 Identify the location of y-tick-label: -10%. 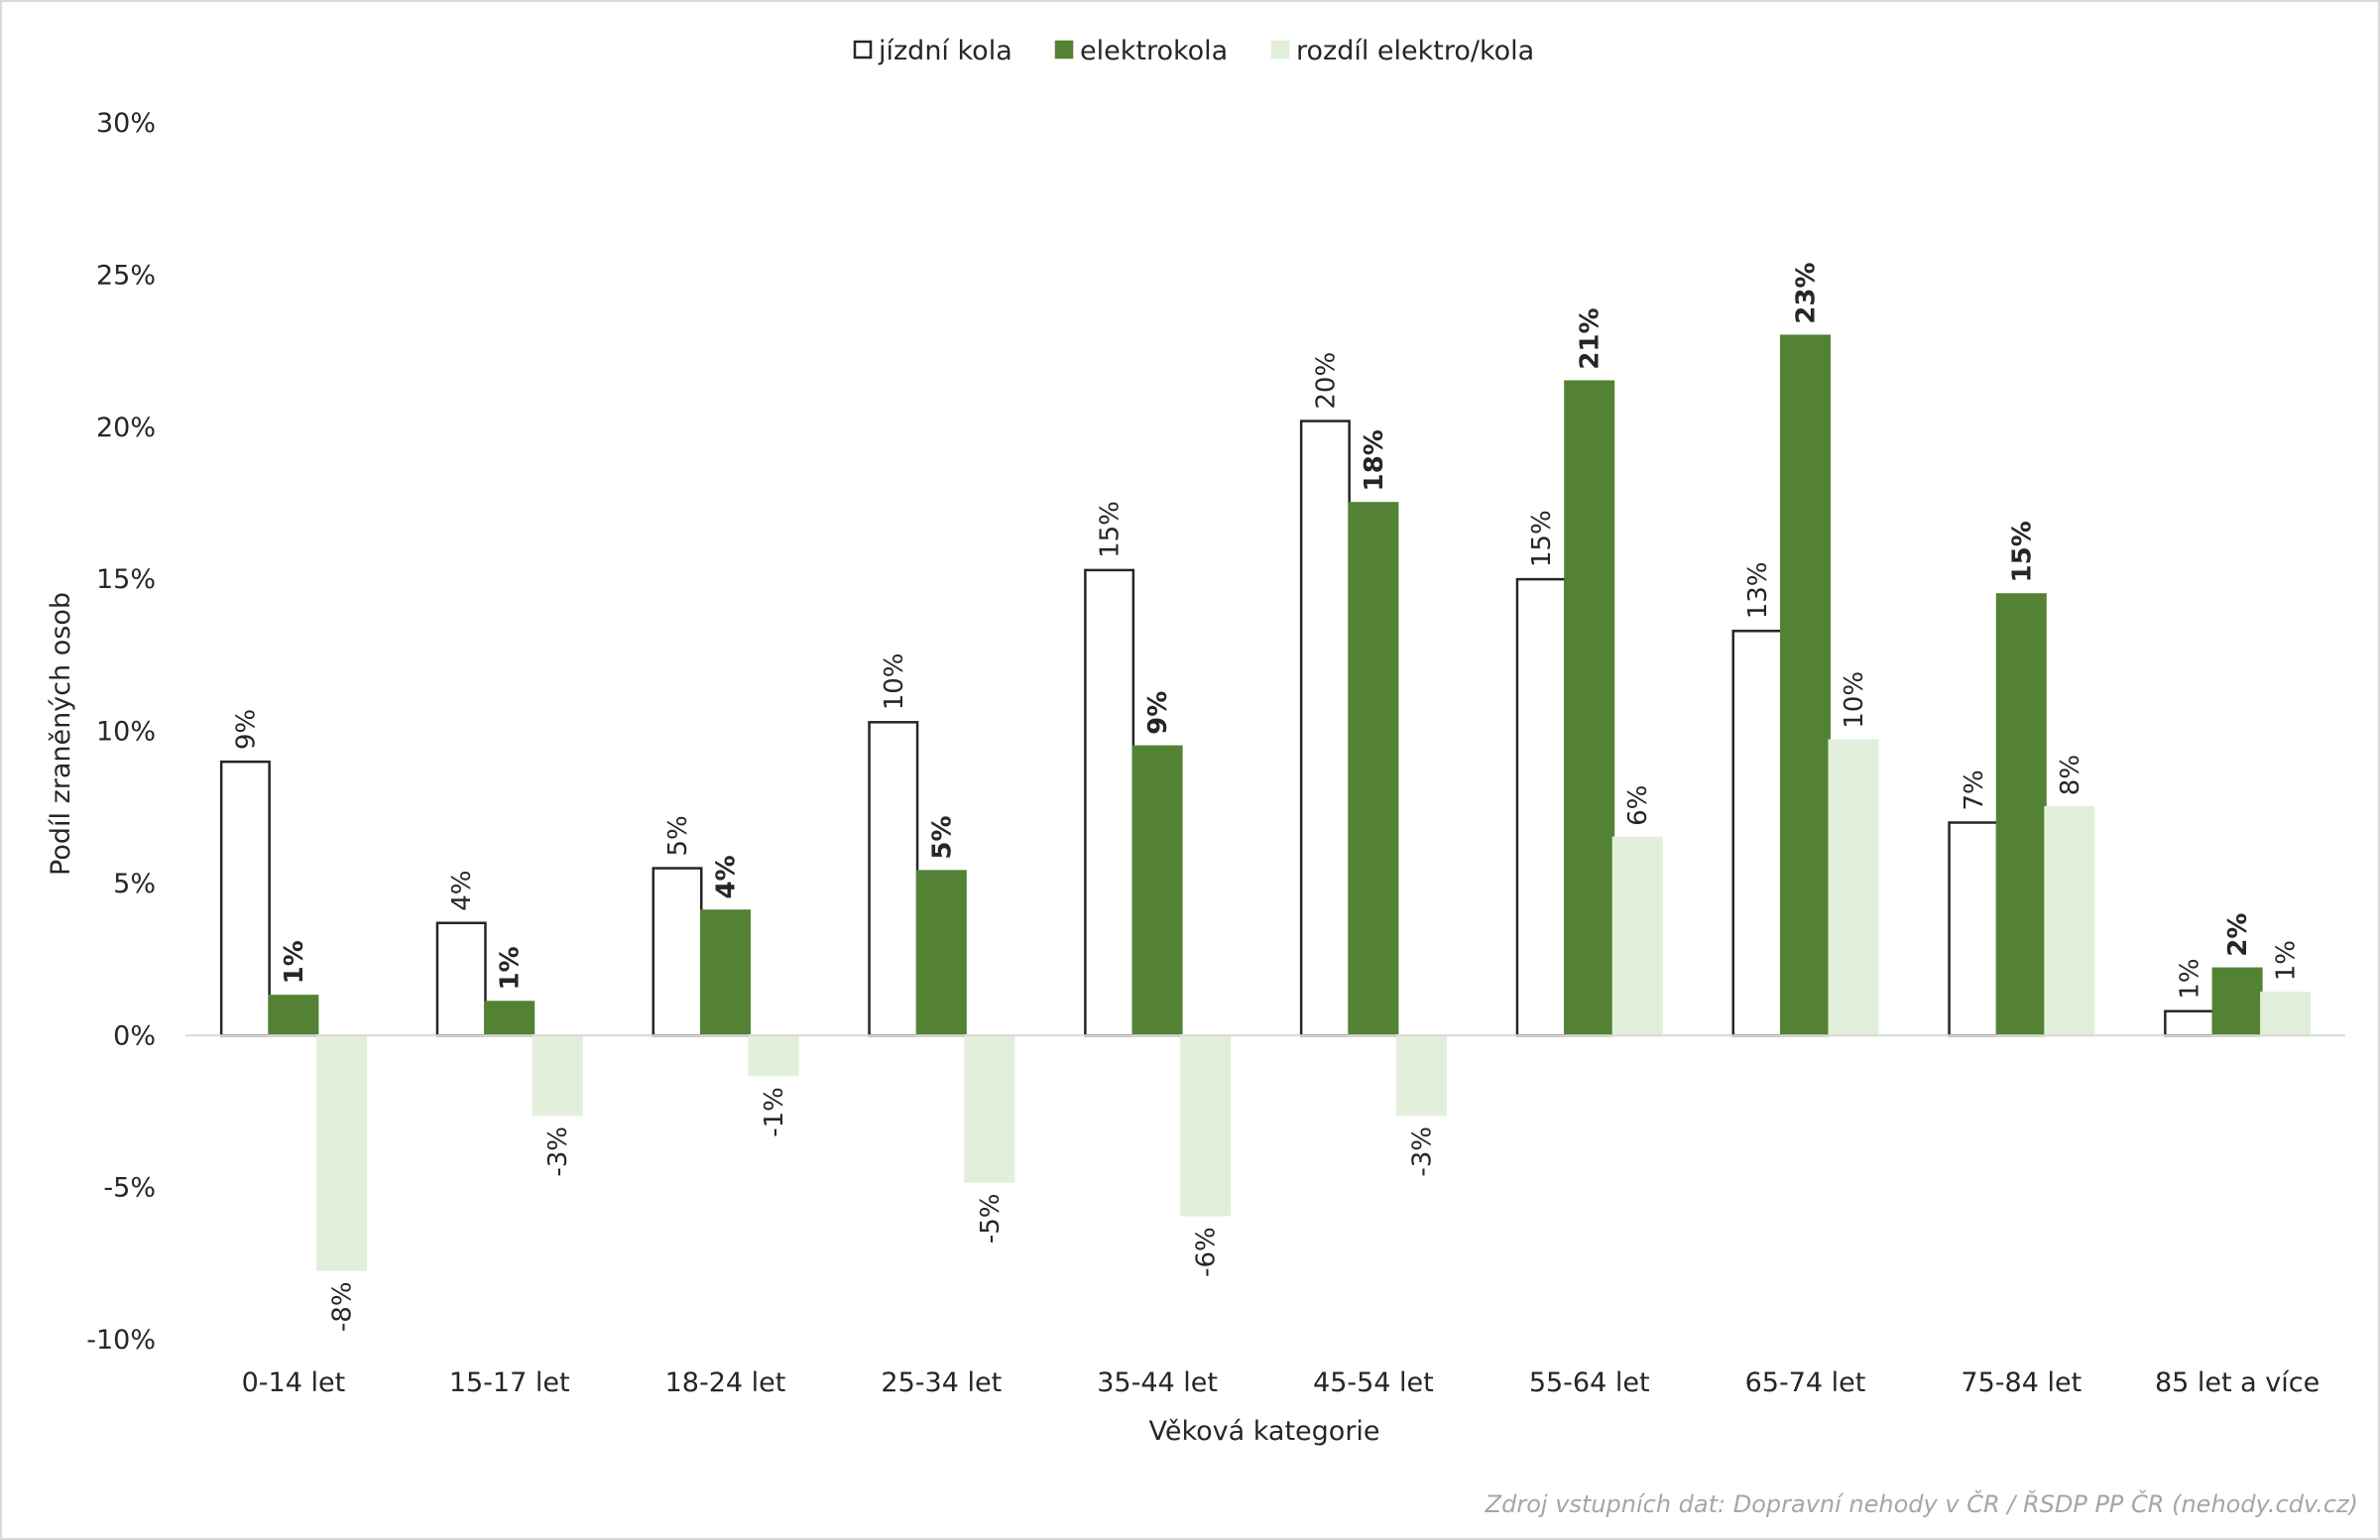
(121, 1340).